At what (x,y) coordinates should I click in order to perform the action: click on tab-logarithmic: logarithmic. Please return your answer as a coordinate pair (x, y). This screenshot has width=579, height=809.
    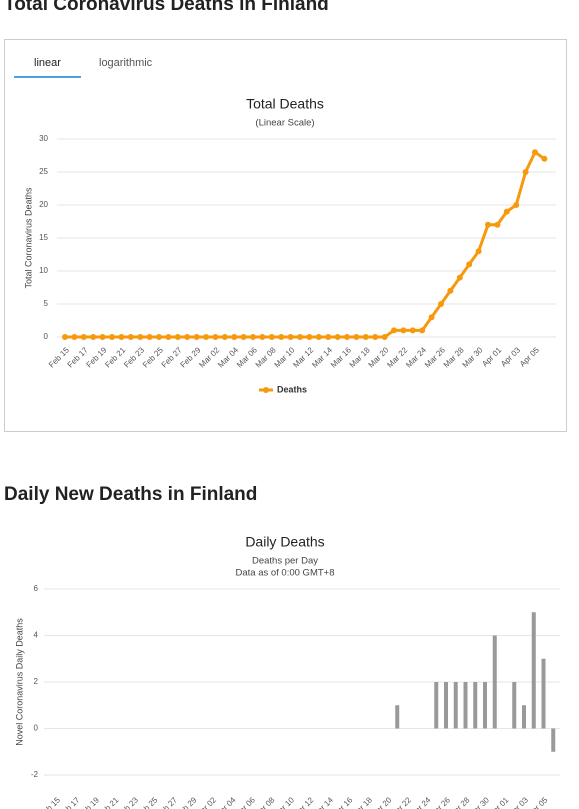
    Looking at the image, I should click on (126, 63).